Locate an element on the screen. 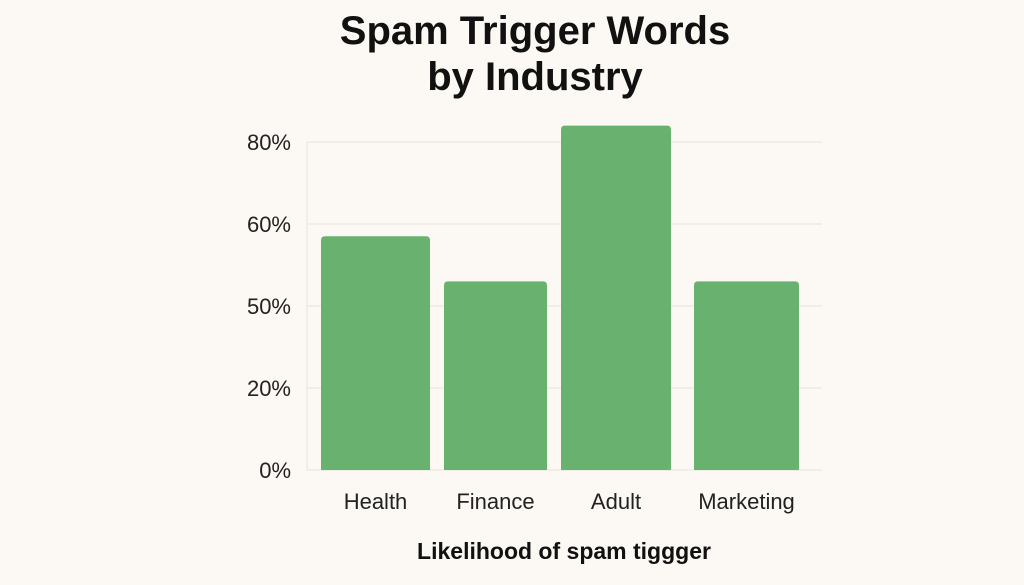  y-tick-label-4: 80% is located at coordinates (269, 142).